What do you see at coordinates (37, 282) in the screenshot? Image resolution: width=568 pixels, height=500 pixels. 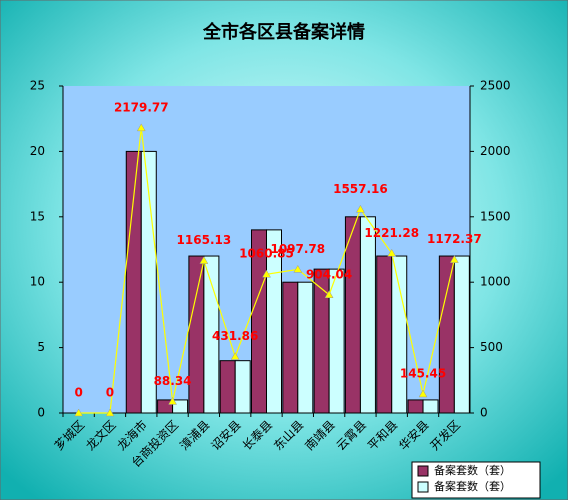 I see `y-tick-label: 10` at bounding box center [37, 282].